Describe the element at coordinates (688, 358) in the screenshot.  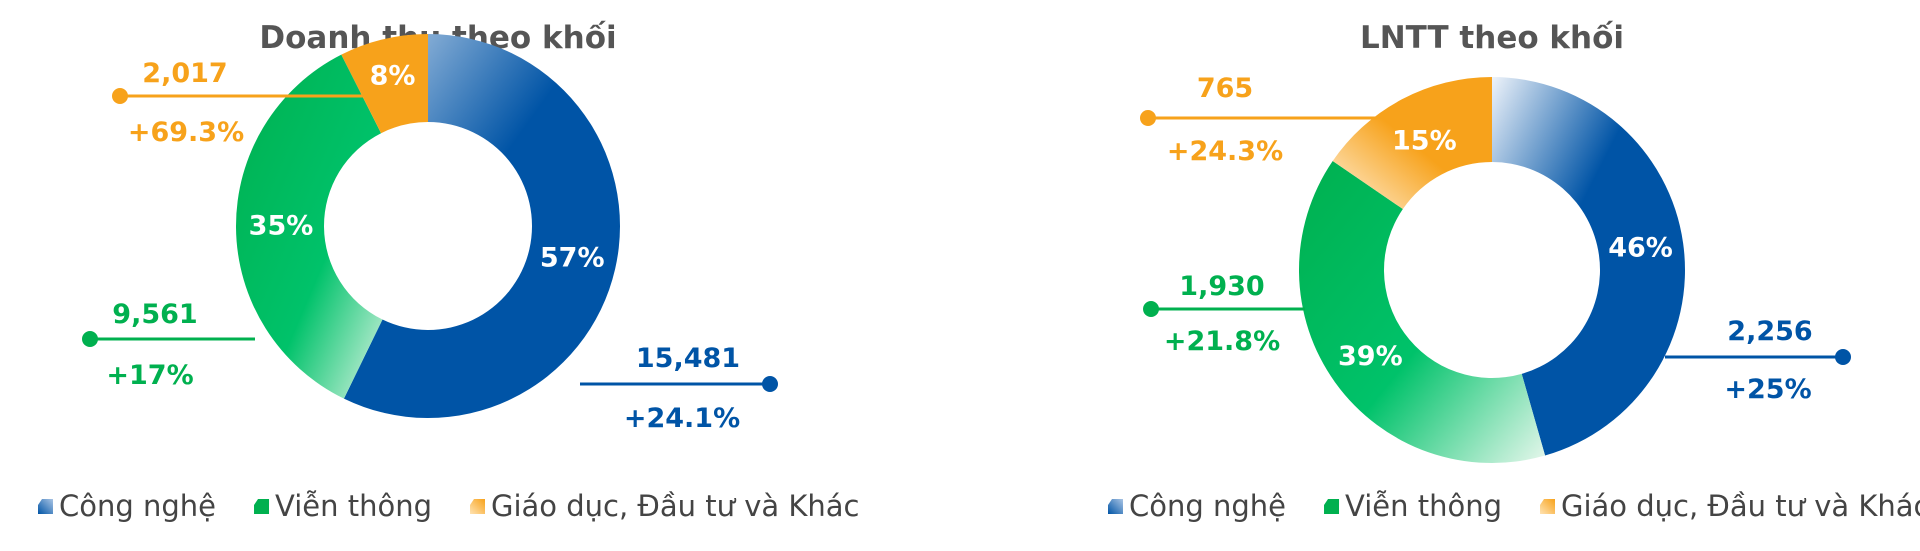
I see `value-label-cong-nghe: 15,481` at that location.